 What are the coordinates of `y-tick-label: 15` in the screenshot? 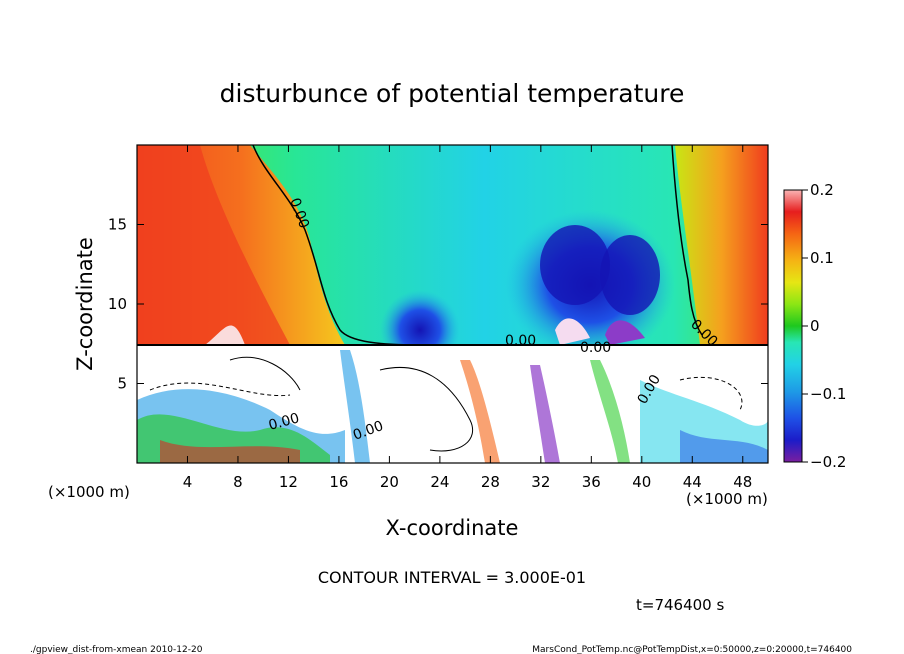 It's located at (117, 225).